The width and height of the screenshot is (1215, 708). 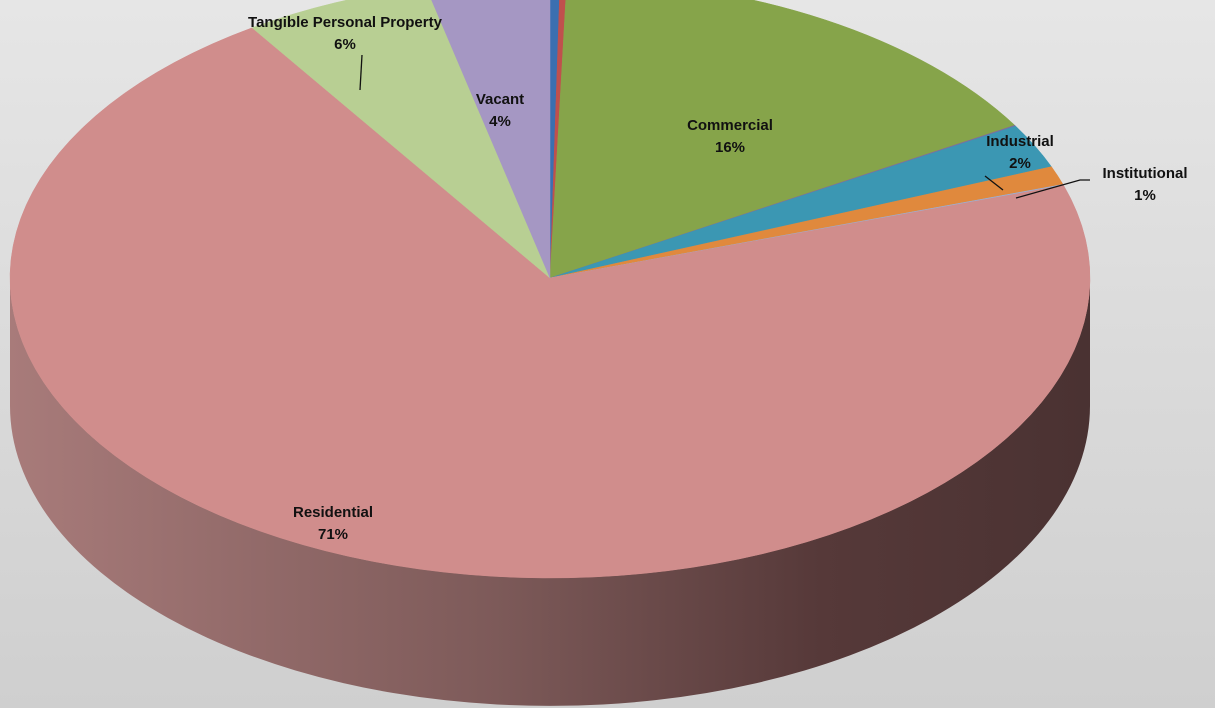 I want to click on leader-line-institutional, so click(x=1052, y=189).